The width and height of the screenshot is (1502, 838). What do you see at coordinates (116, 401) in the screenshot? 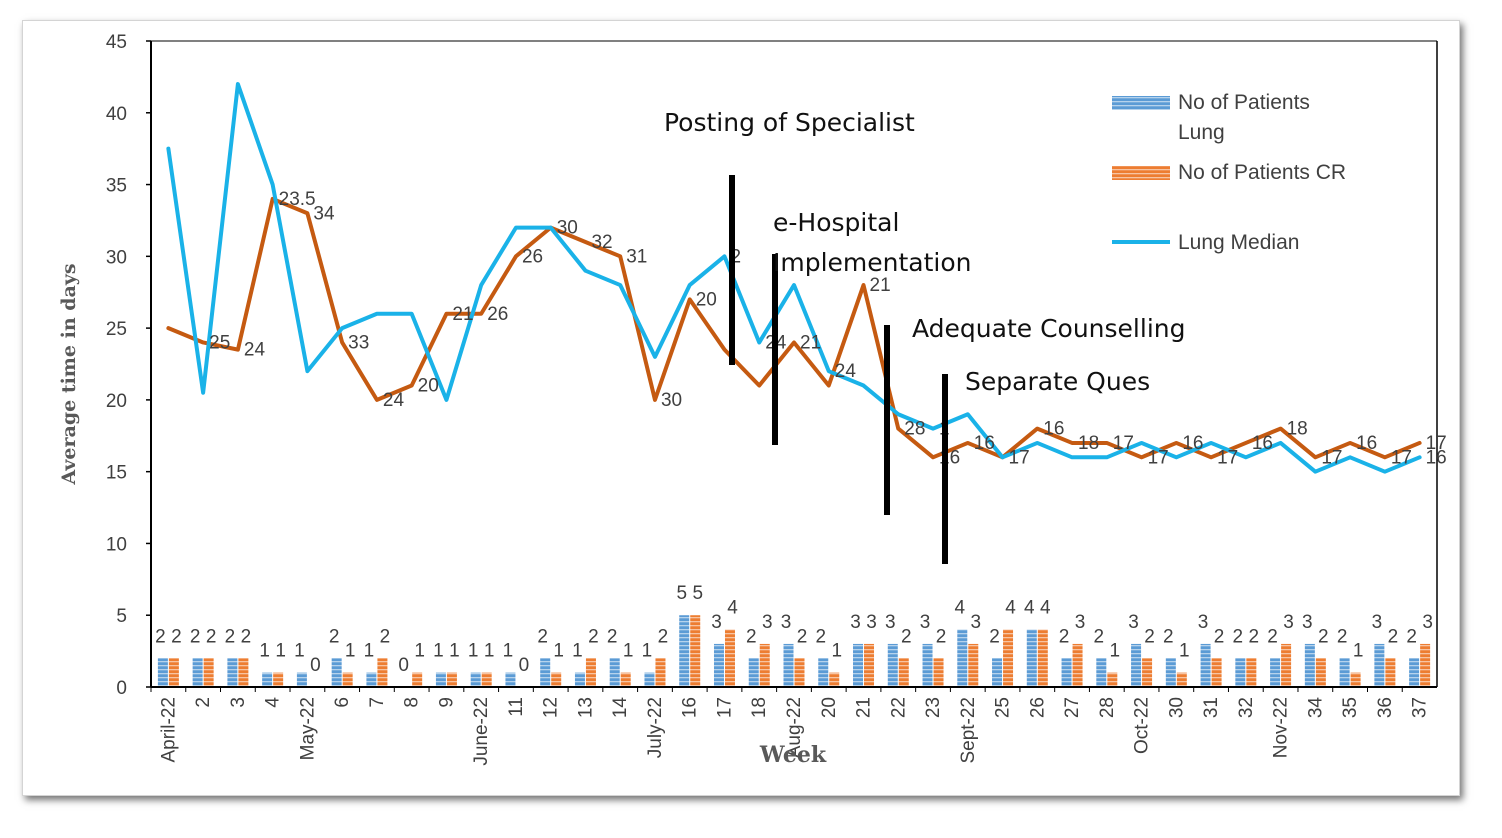
I see `y-tick-label: 20` at bounding box center [116, 401].